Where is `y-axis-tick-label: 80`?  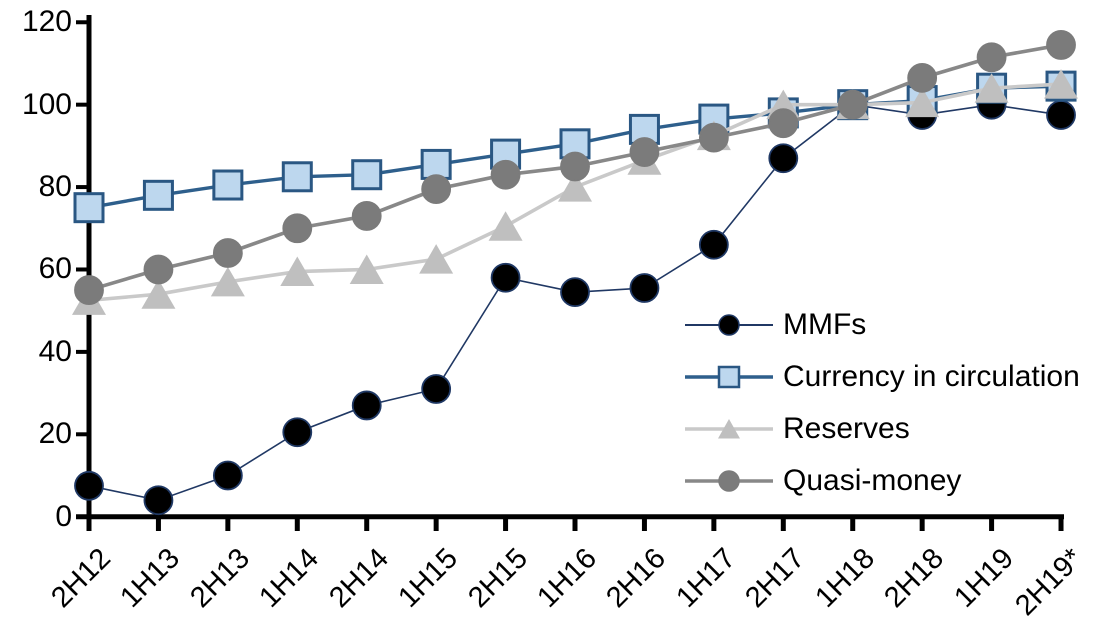
y-axis-tick-label: 80 is located at coordinates (55, 187).